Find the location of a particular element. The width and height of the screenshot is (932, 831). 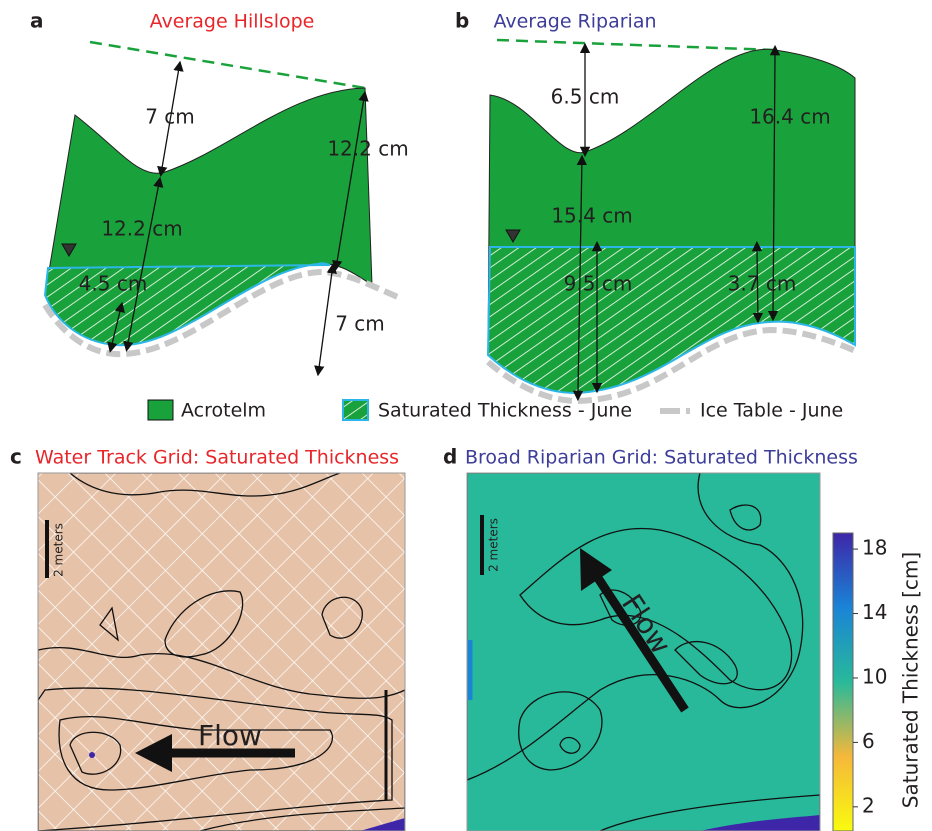

colorbar-tick-label: 18 is located at coordinates (874, 548).